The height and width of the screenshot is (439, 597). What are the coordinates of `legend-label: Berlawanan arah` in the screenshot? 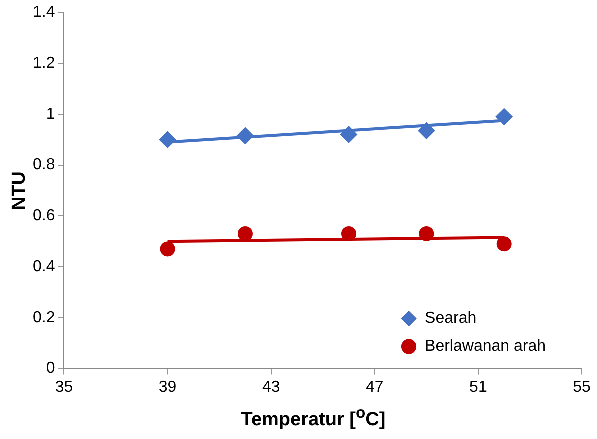 It's located at (485, 347).